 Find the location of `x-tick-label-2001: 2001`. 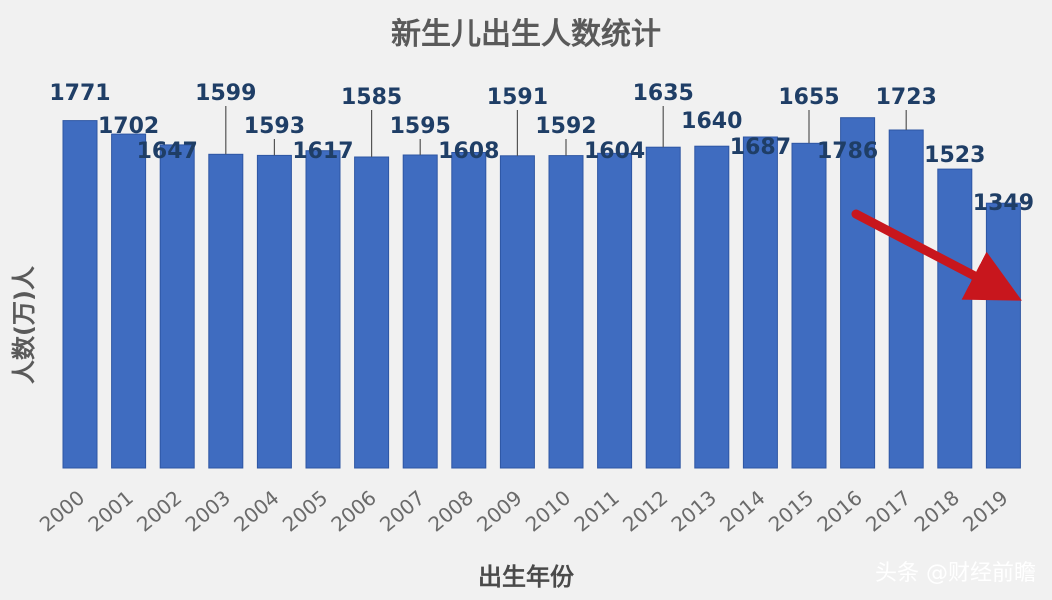

x-tick-label-2001: 2001 is located at coordinates (110, 510).